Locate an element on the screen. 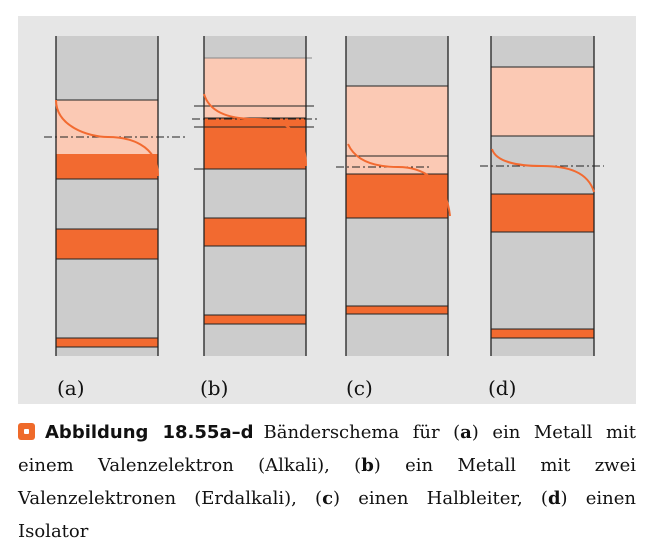 This screenshot has width=655, height=548. fermi-curve-b is located at coordinates (255, 130).